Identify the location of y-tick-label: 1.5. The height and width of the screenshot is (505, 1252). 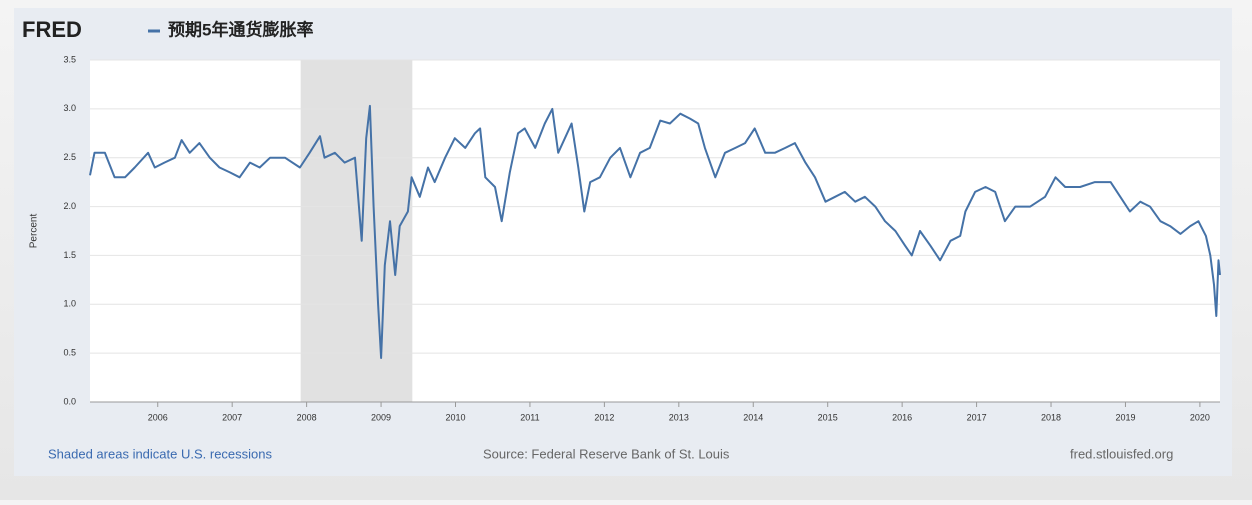
(69, 255).